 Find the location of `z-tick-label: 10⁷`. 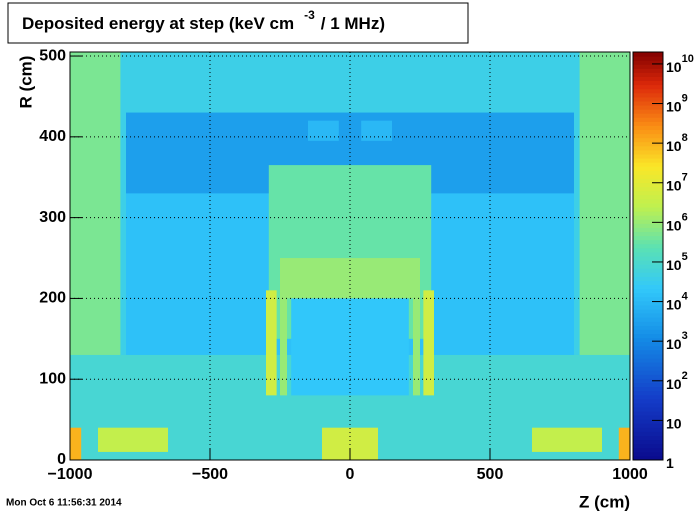

z-tick-label: 10⁷ is located at coordinates (677, 183).